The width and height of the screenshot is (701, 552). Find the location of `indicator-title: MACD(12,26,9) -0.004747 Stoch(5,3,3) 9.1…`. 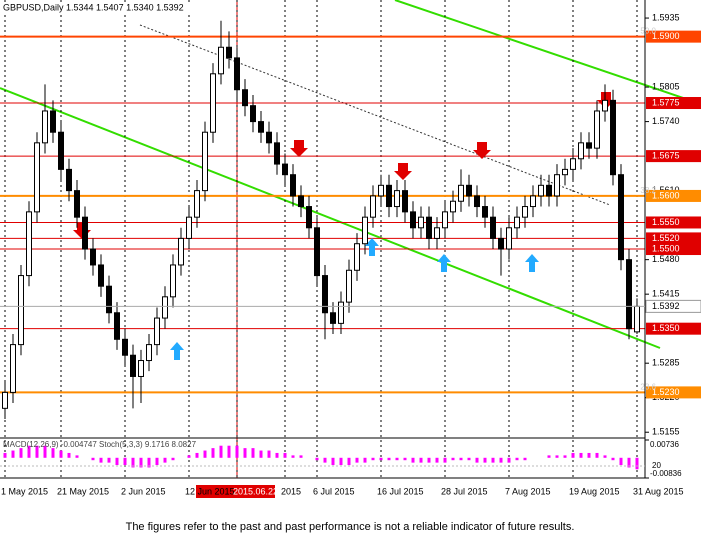

indicator-title: MACD(12,26,9) -0.004747 Stoch(5,3,3) 9.1… is located at coordinates (100, 444).